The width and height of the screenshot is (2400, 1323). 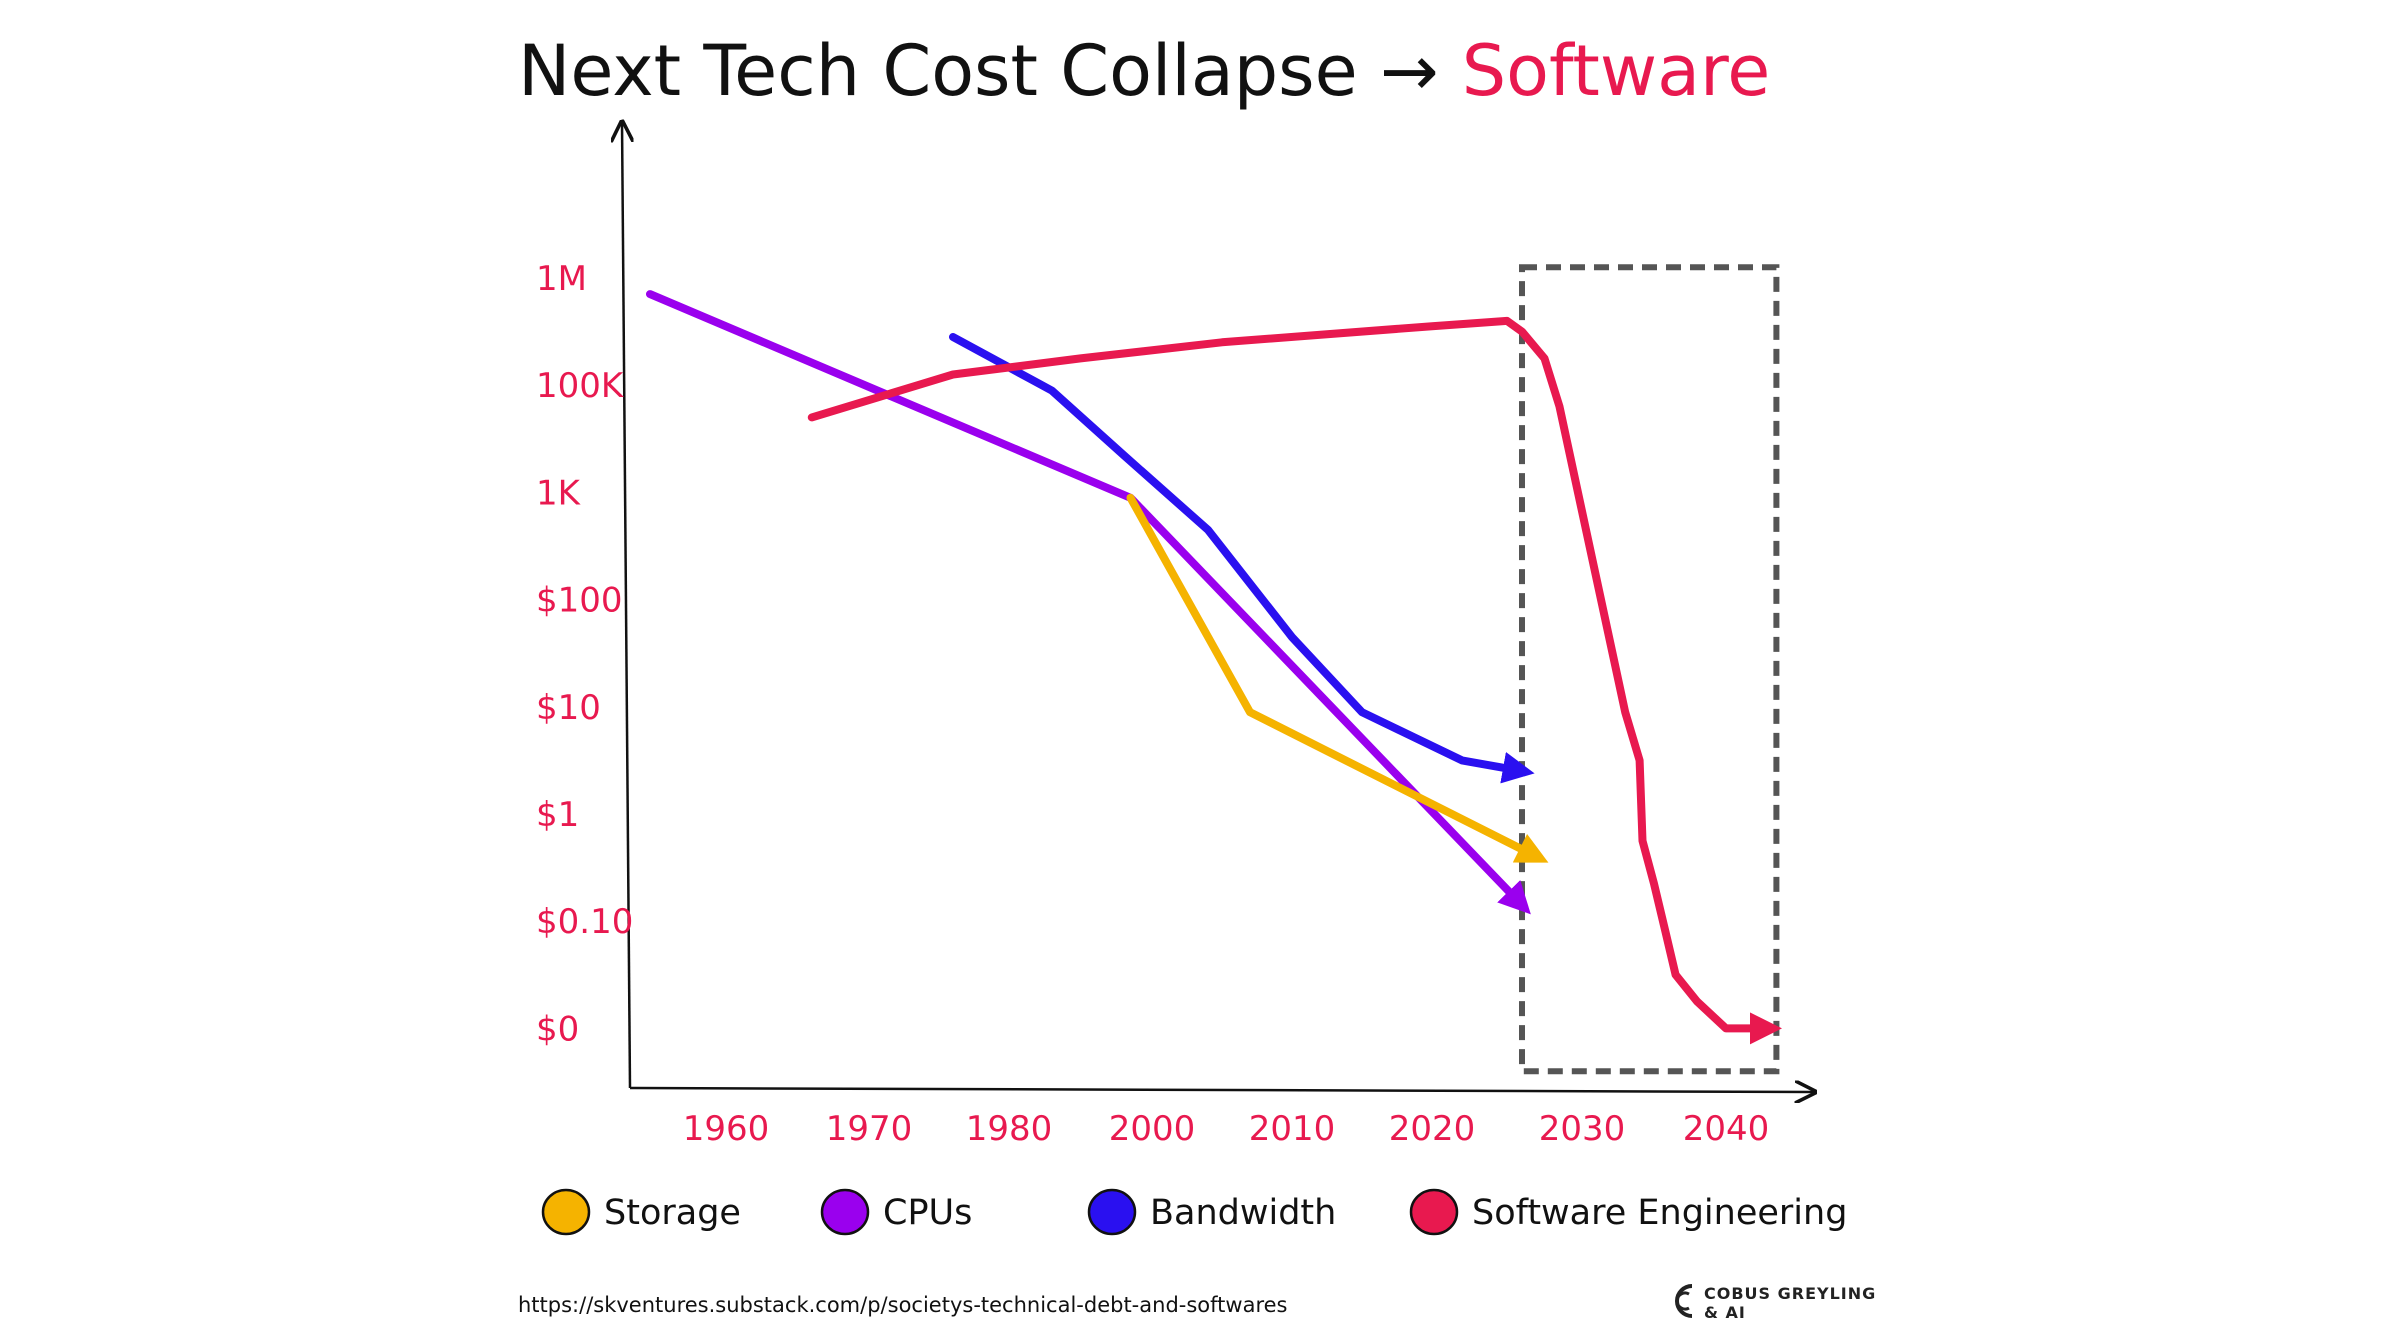 What do you see at coordinates (1616, 71) in the screenshot?
I see `chart-title-accent: Software` at bounding box center [1616, 71].